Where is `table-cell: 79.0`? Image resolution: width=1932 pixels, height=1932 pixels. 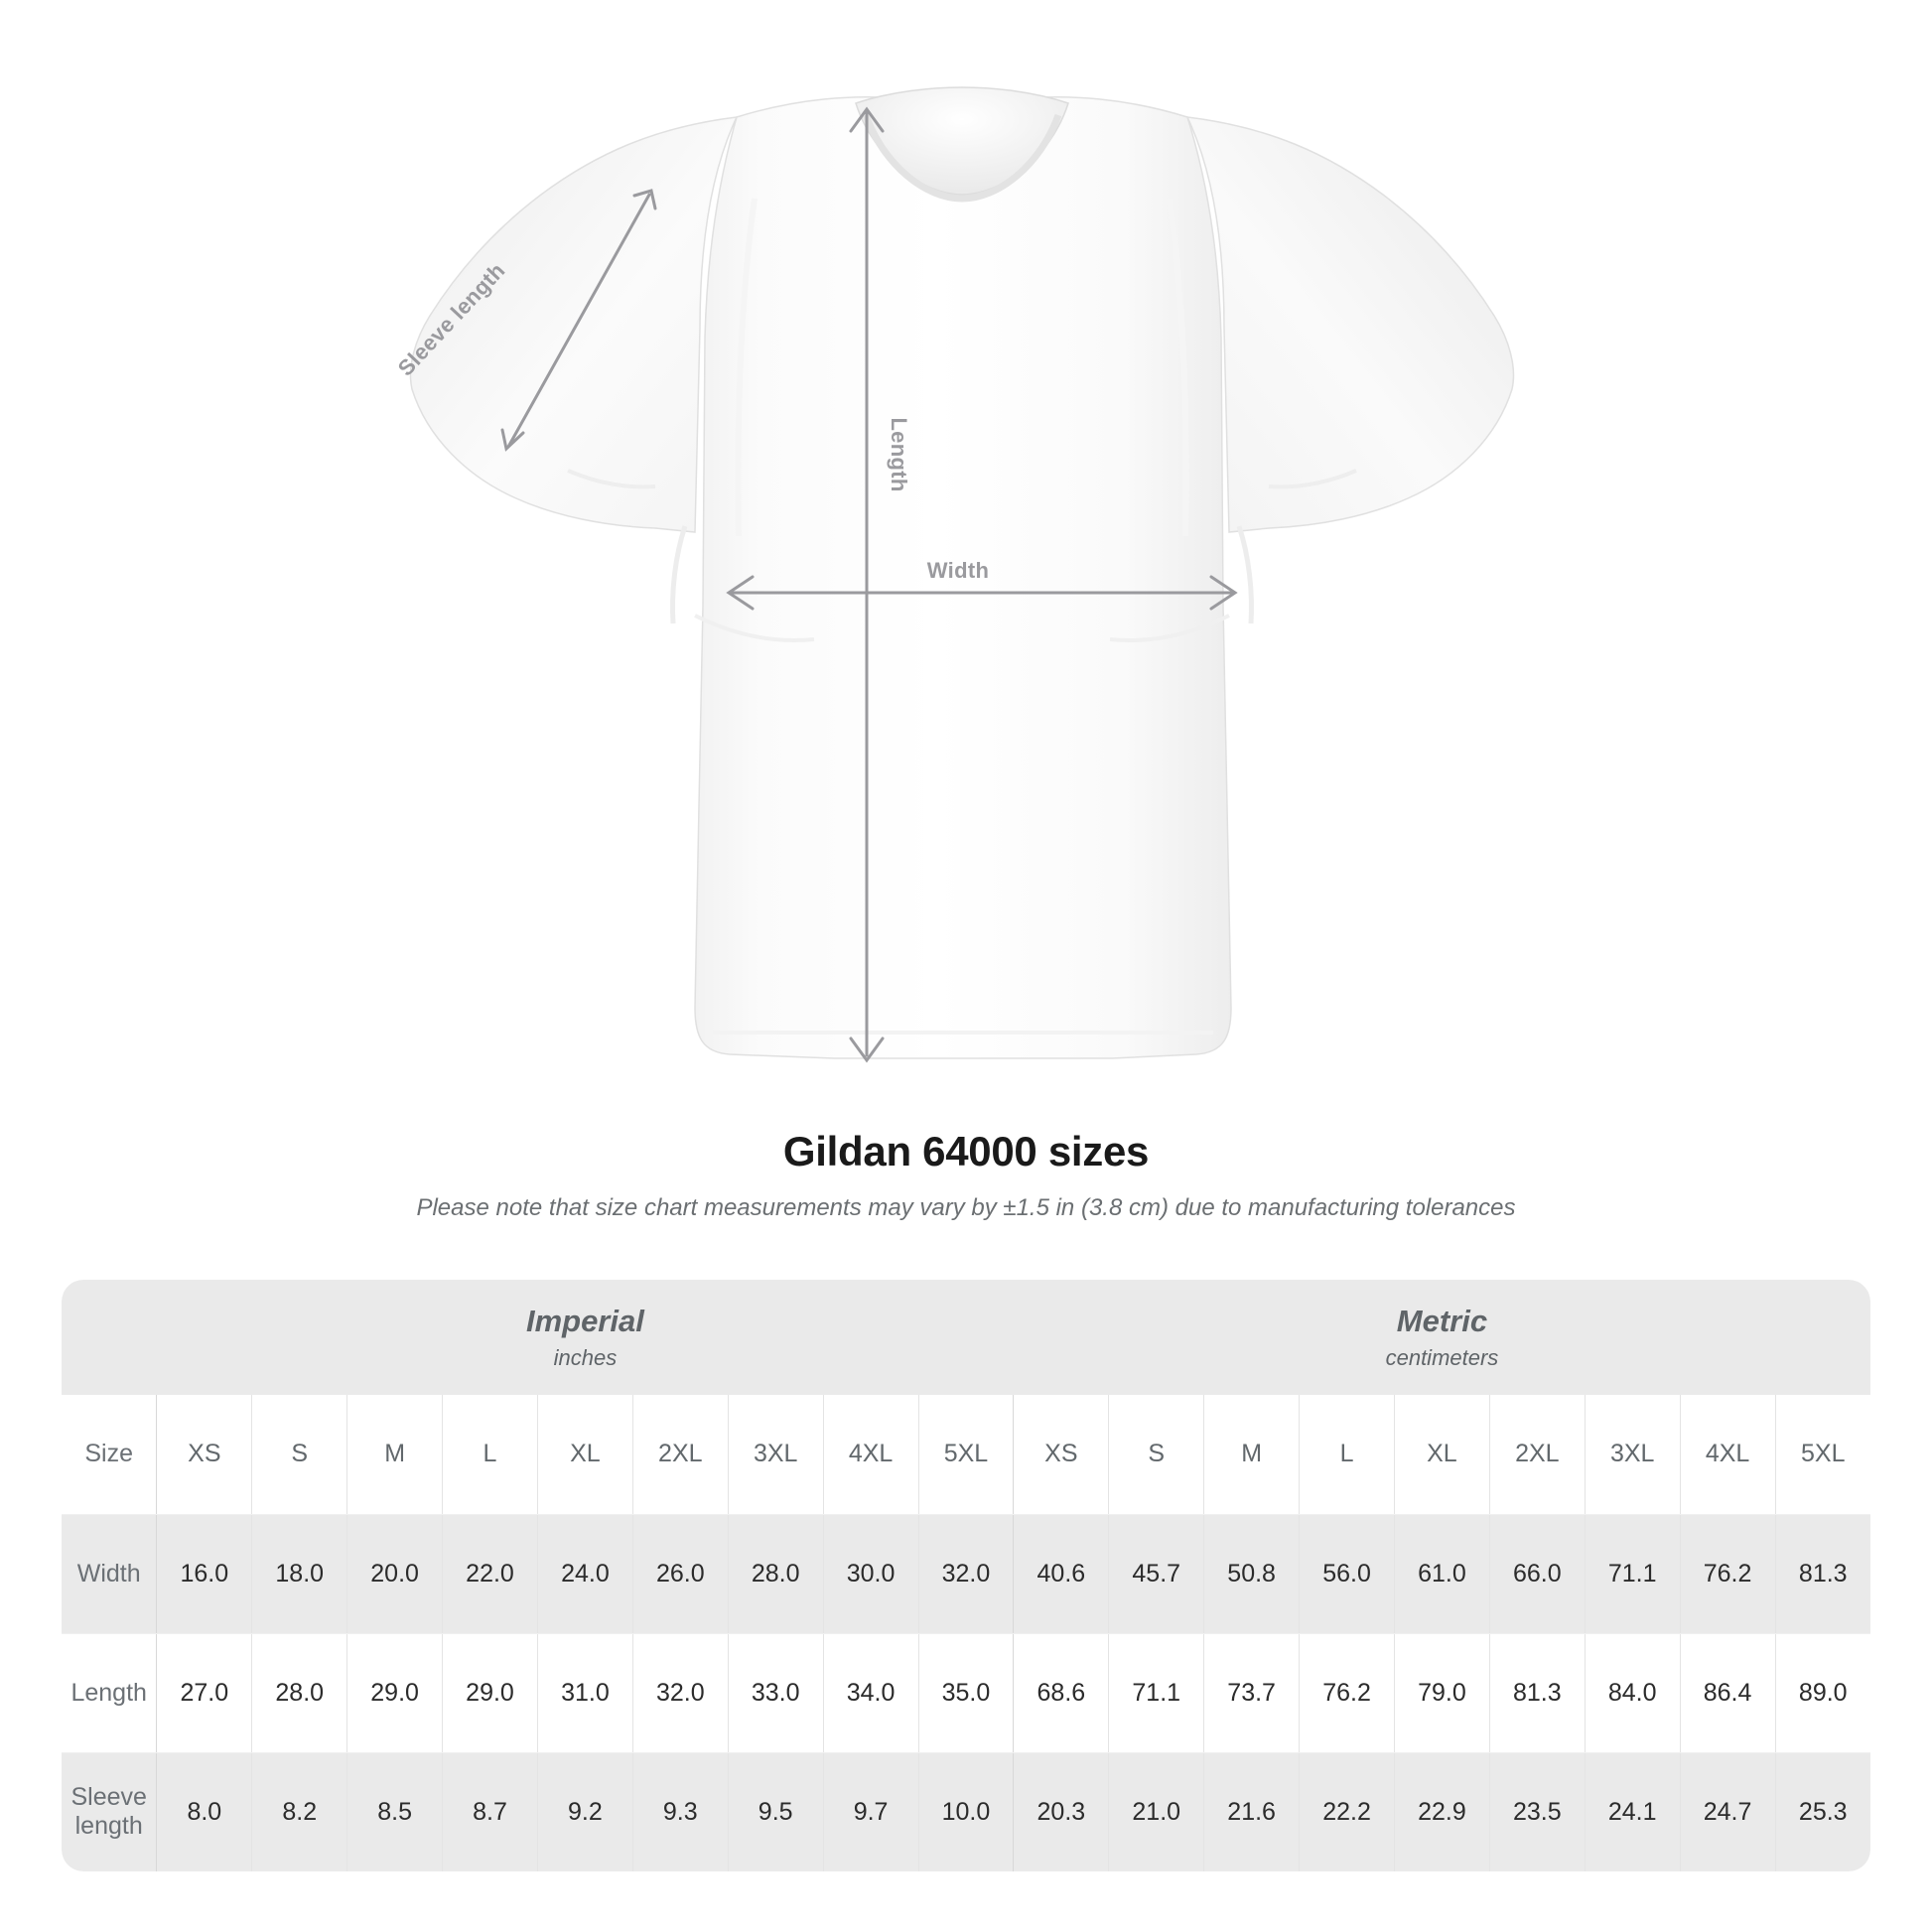
table-cell: 79.0 is located at coordinates (1441, 1693).